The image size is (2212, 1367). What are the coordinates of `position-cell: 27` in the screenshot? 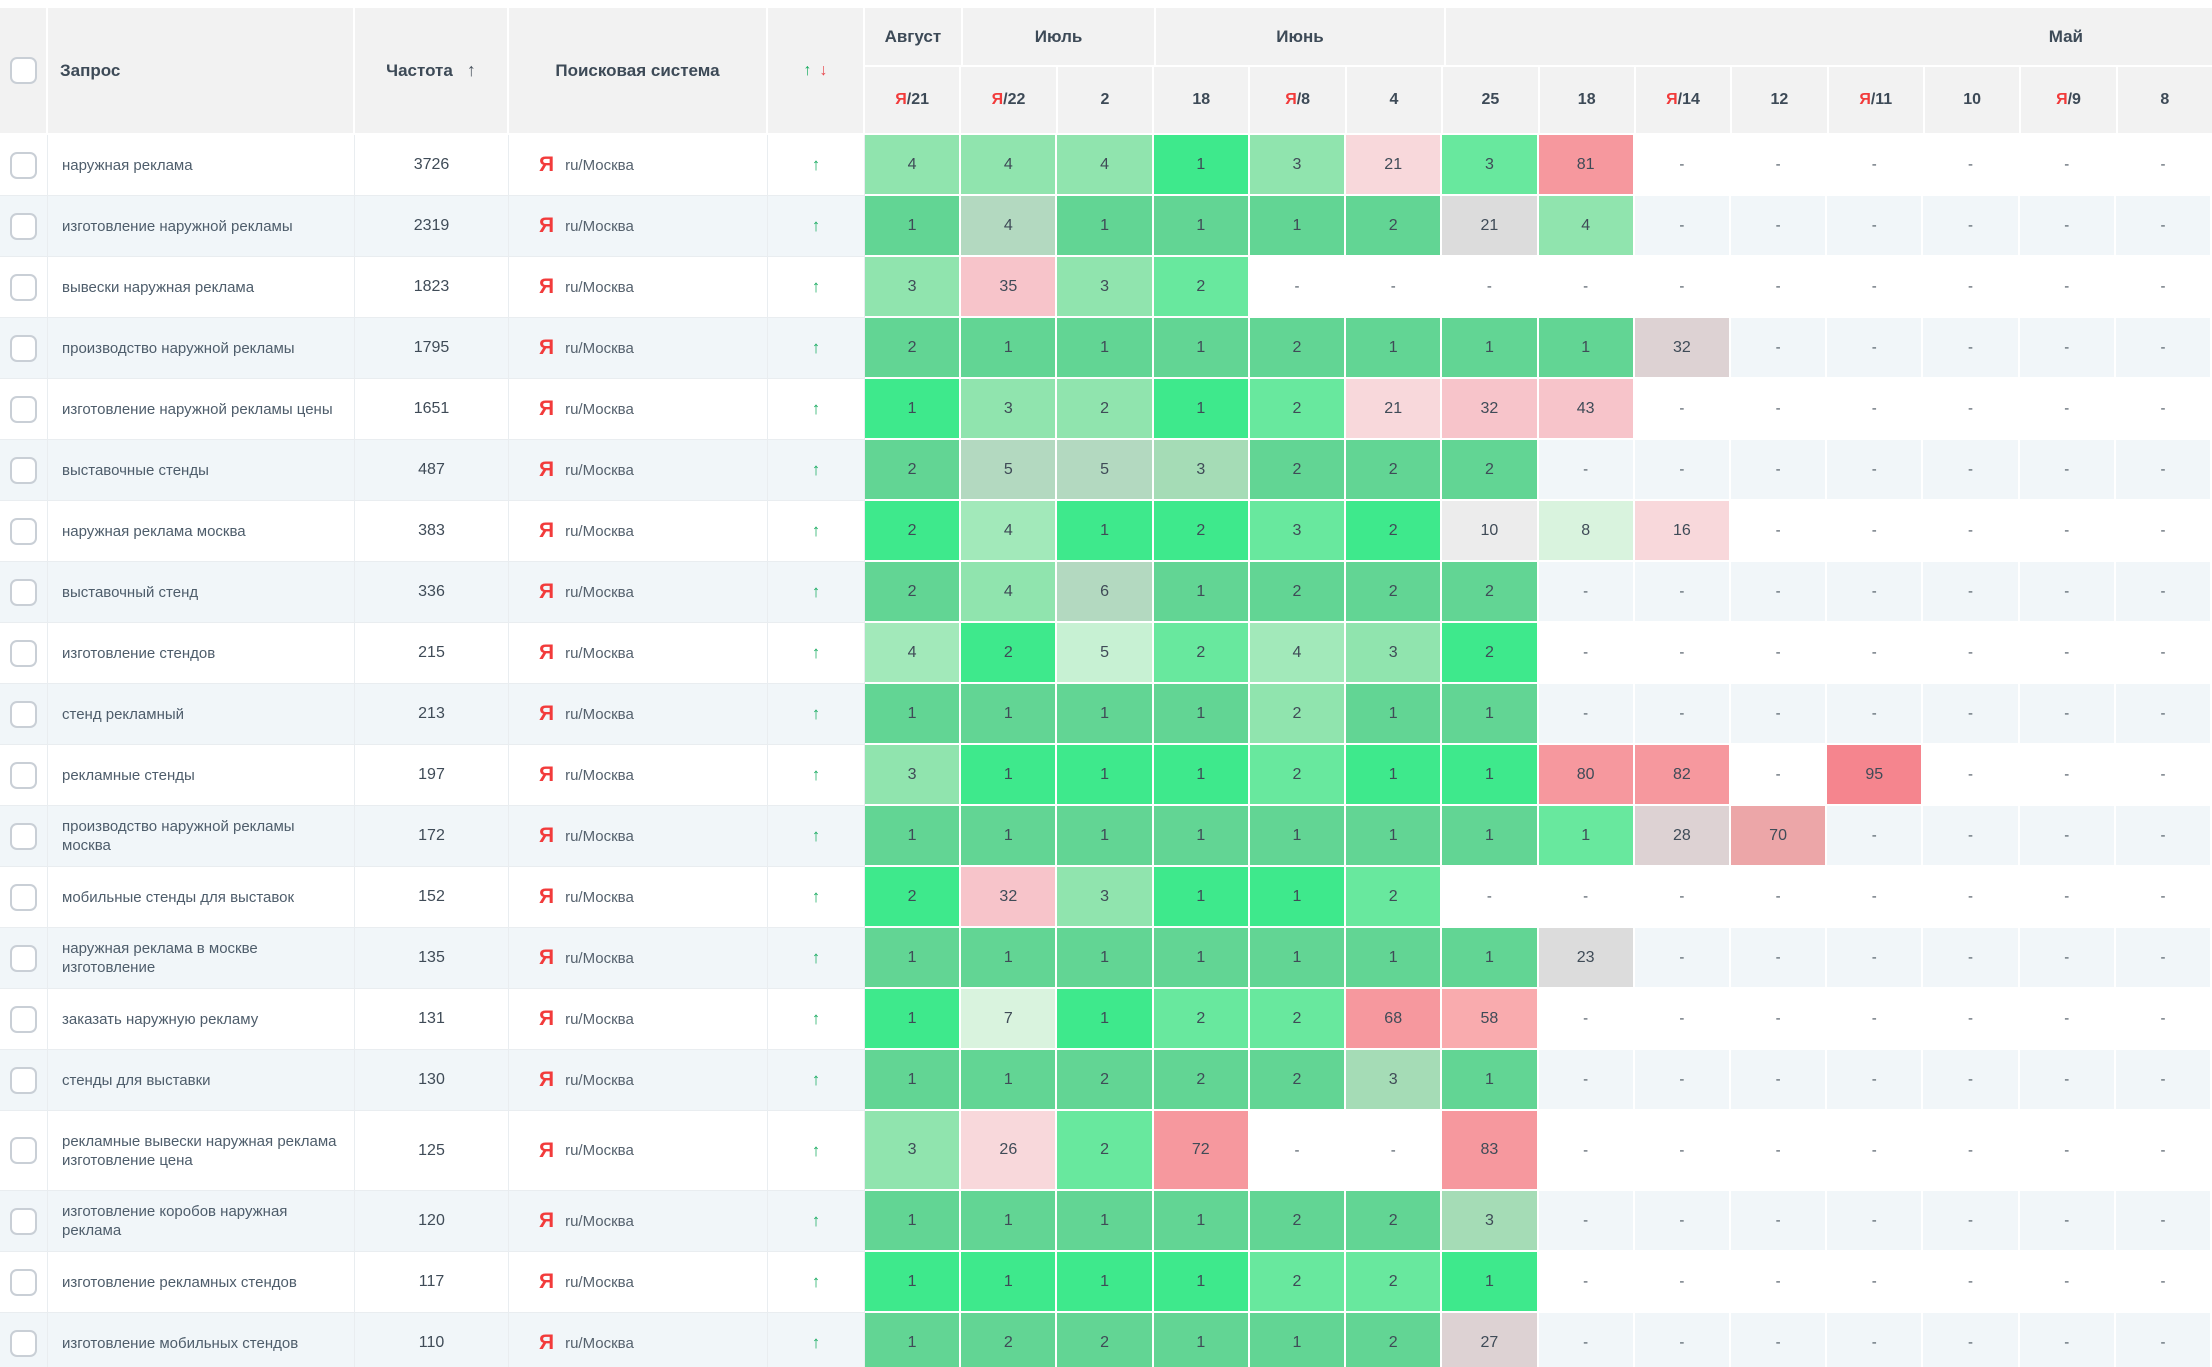 It's located at (1490, 1340).